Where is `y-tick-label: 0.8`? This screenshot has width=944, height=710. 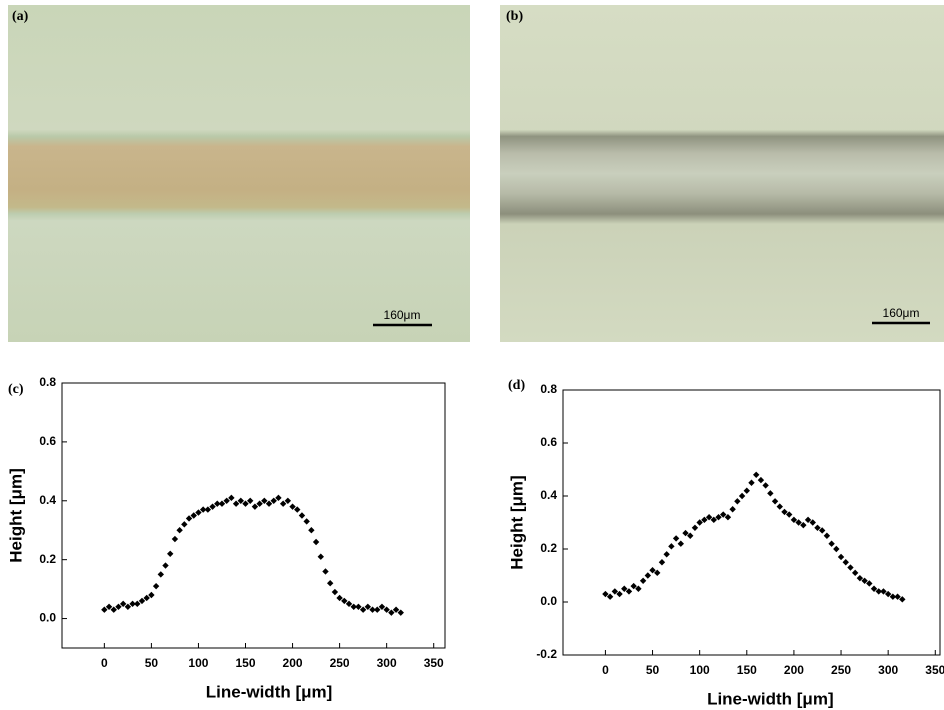
y-tick-label: 0.8 is located at coordinates (47, 382).